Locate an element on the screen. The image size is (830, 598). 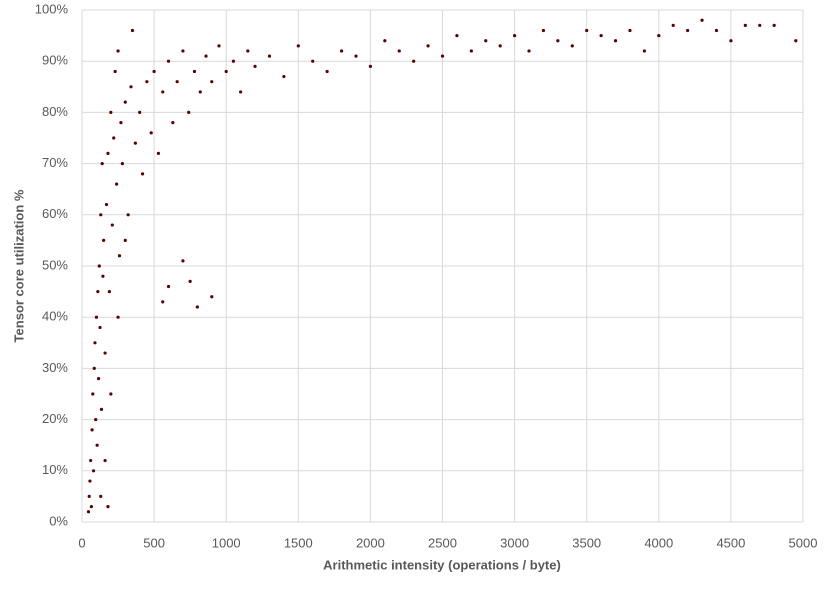
y-tick-label: 60% is located at coordinates (55, 213).